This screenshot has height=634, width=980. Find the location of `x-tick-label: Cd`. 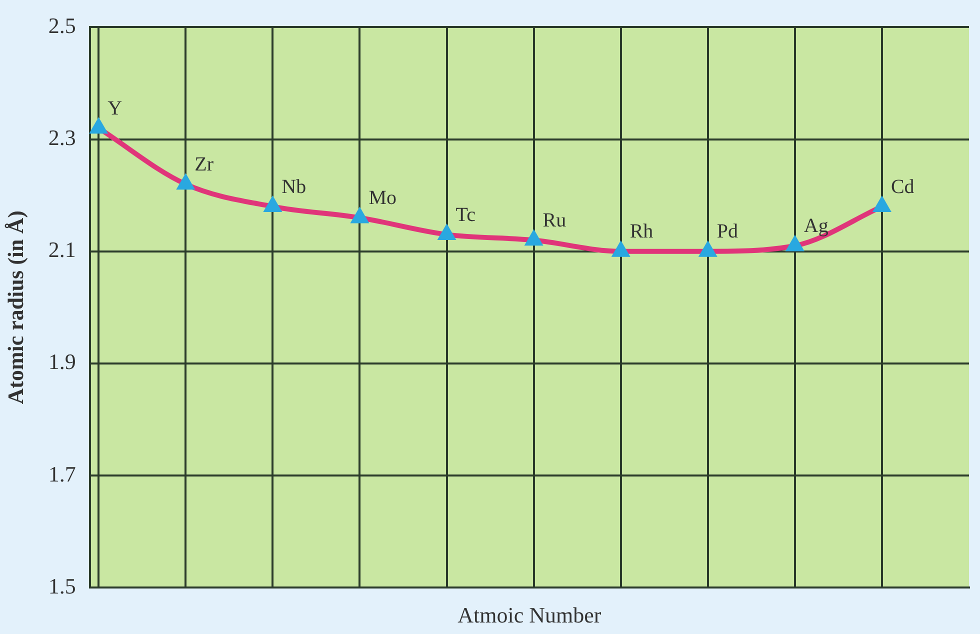

x-tick-label: Cd is located at coordinates (902, 187).